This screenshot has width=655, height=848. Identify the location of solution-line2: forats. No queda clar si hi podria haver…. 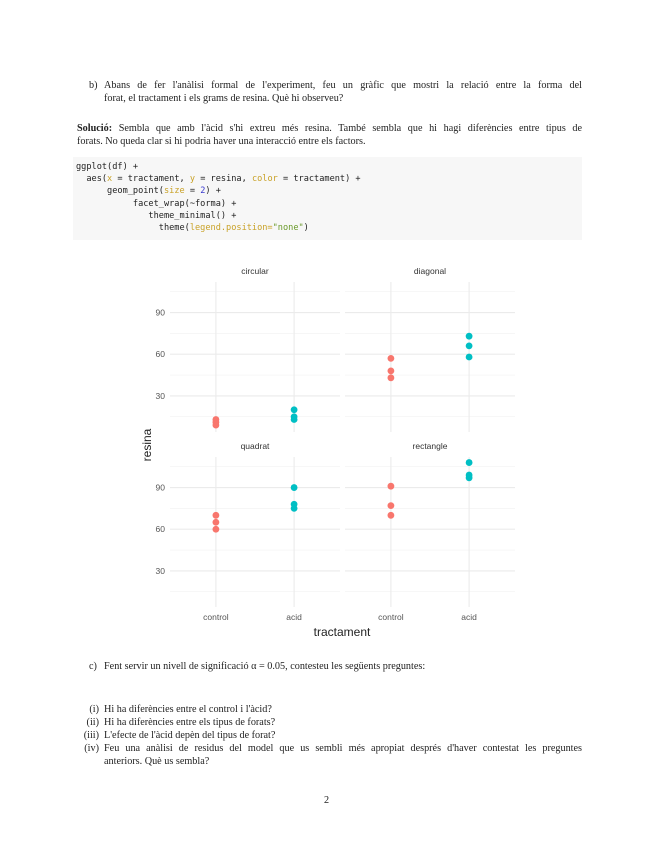
(221, 141).